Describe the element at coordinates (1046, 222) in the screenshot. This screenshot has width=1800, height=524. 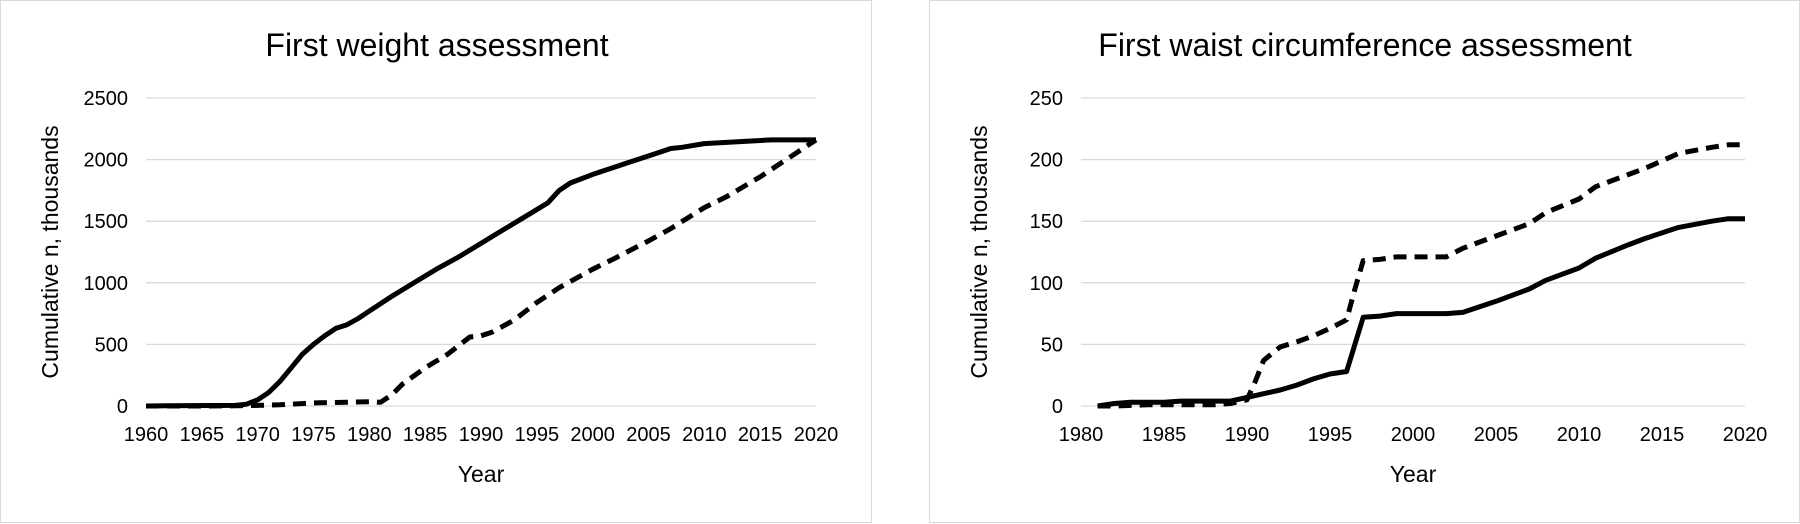
I see `y-tick-label: 150` at that location.